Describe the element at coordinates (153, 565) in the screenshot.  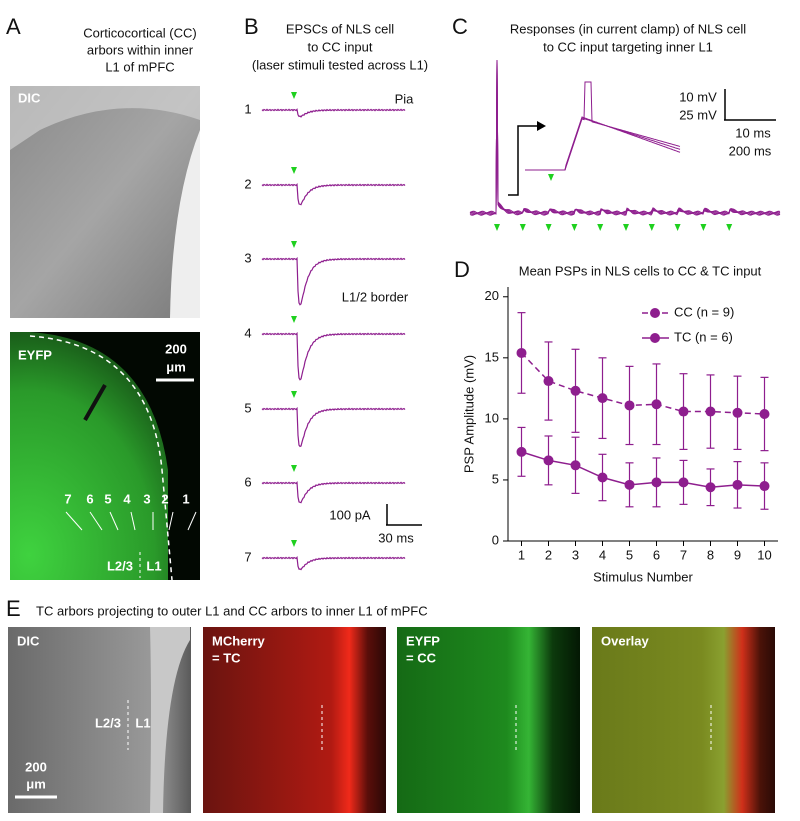
I see `layer-label: L1` at that location.